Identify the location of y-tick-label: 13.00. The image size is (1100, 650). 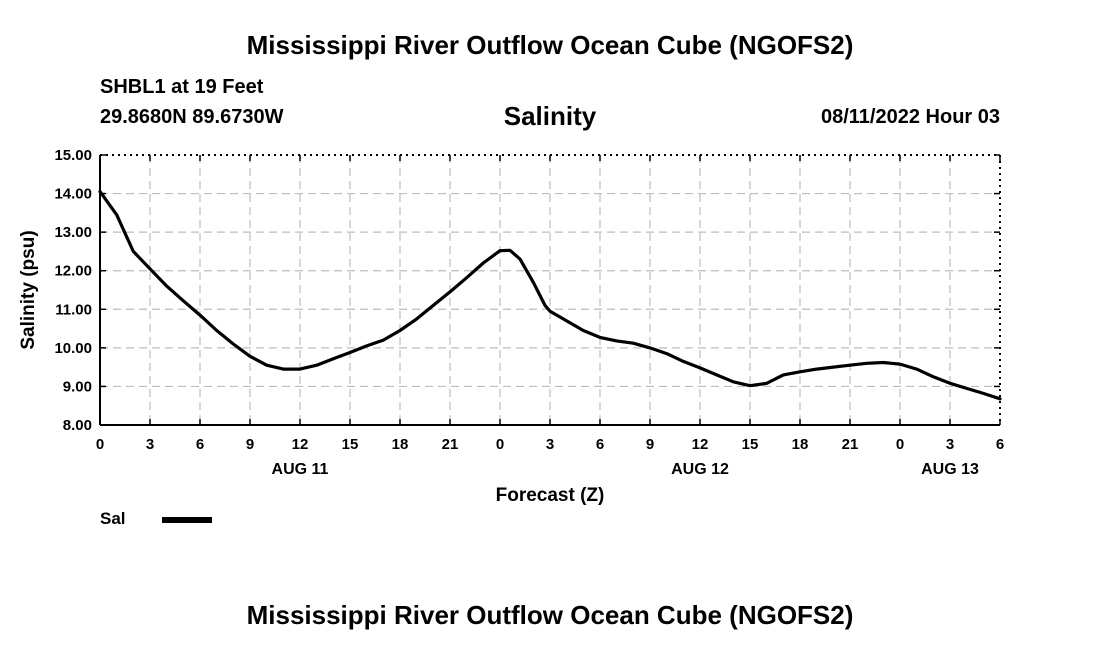
(73, 232).